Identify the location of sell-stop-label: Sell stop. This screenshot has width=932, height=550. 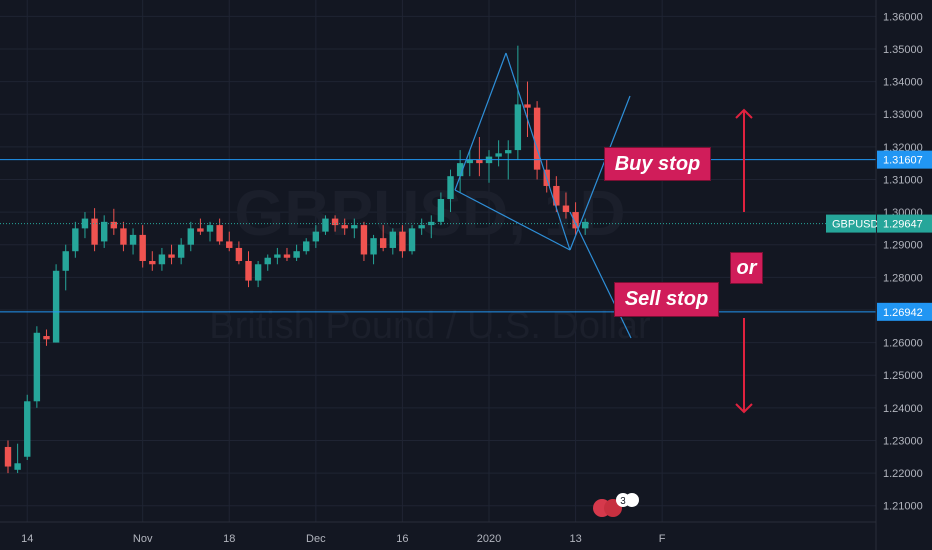
(666, 299).